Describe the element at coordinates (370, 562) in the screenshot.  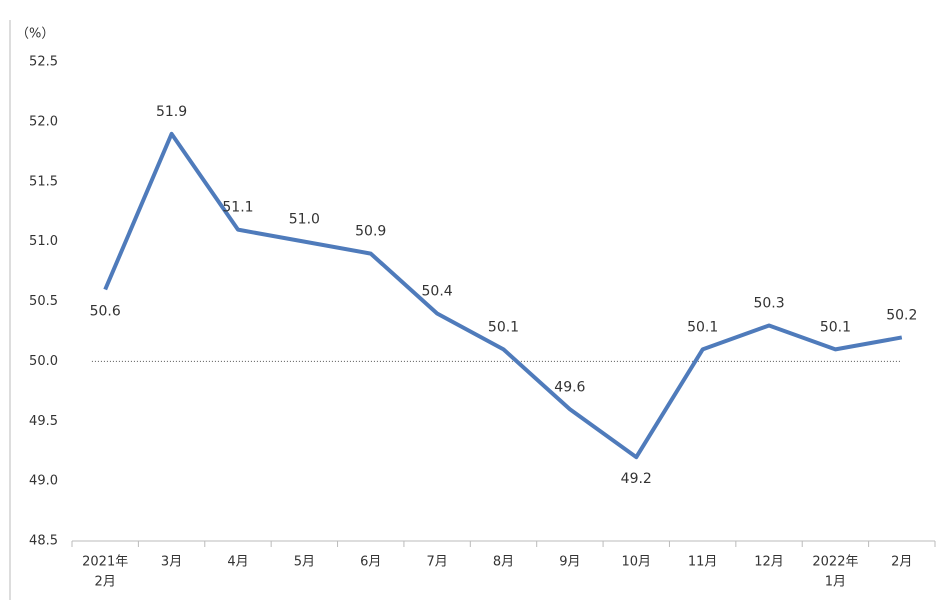
I see `x-tick-label: 6月` at that location.